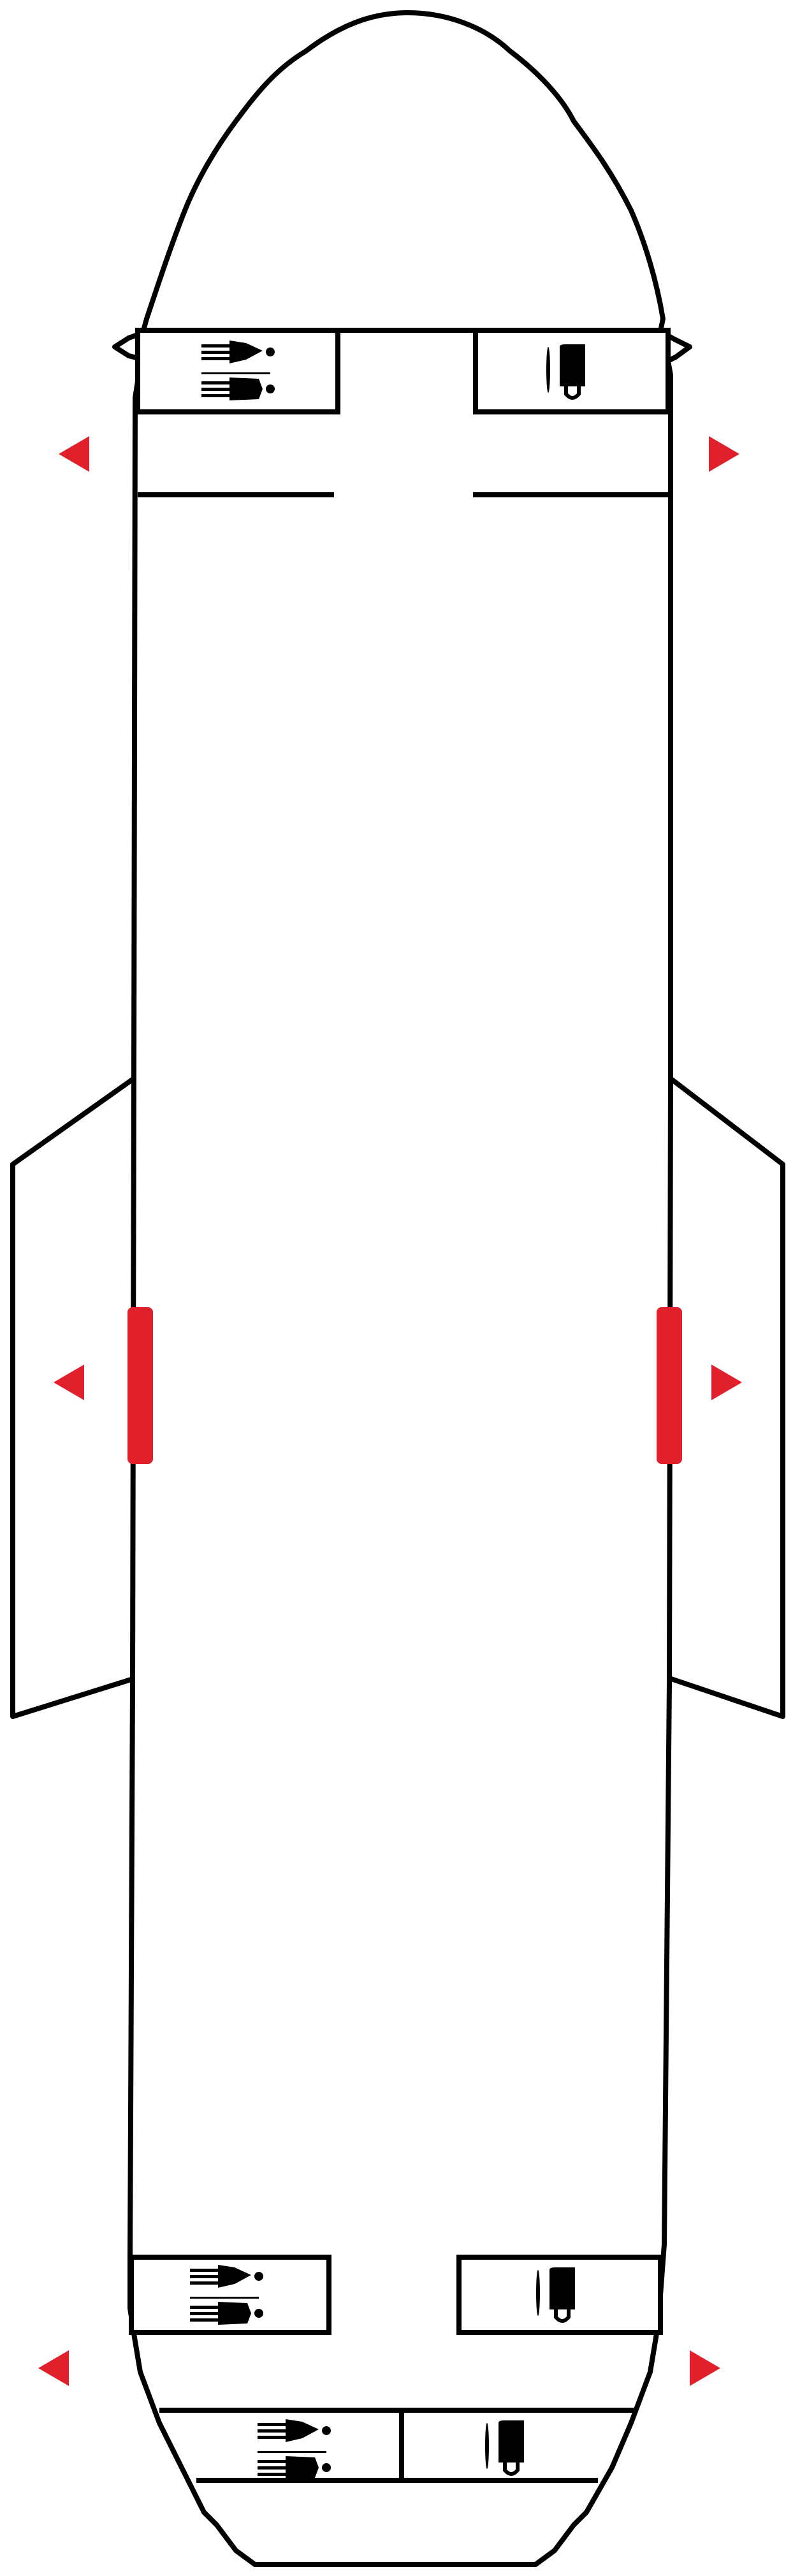  I want to click on aft-right-exit-arrow, so click(705, 2368).